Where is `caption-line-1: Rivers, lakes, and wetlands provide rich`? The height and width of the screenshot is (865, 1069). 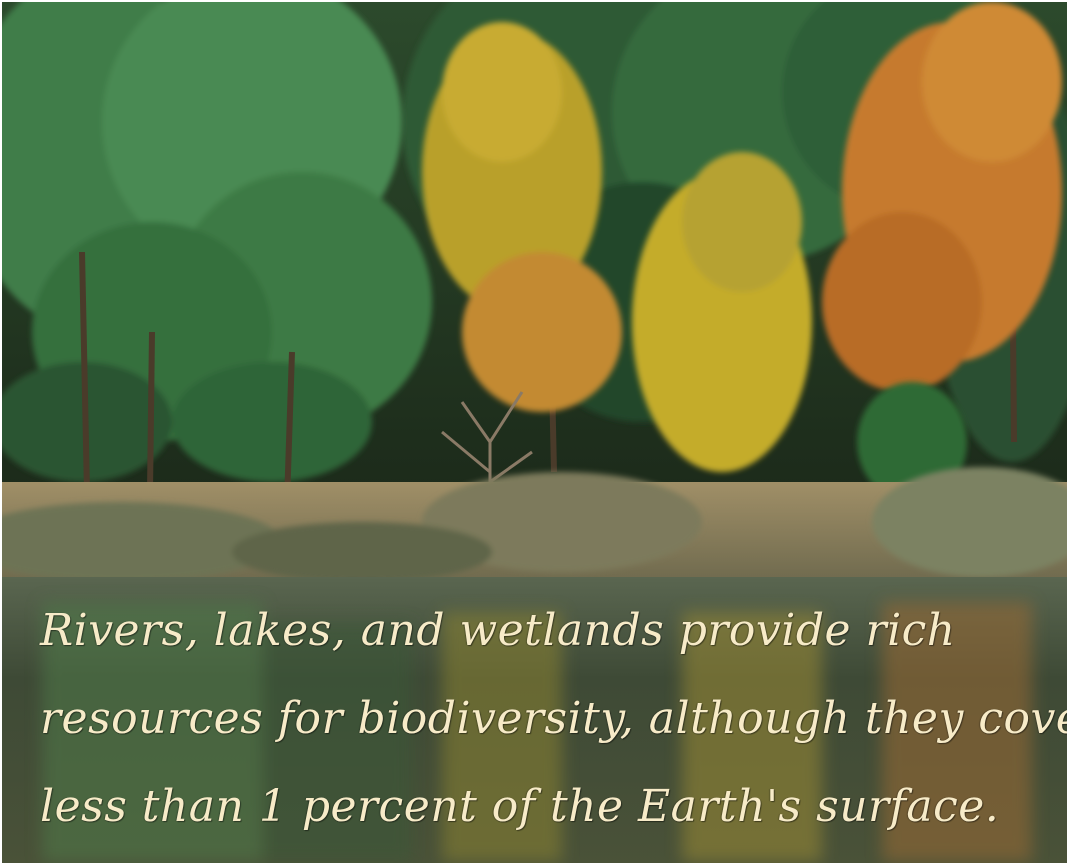 caption-line-1: Rivers, lakes, and wetlands provide rich is located at coordinates (498, 630).